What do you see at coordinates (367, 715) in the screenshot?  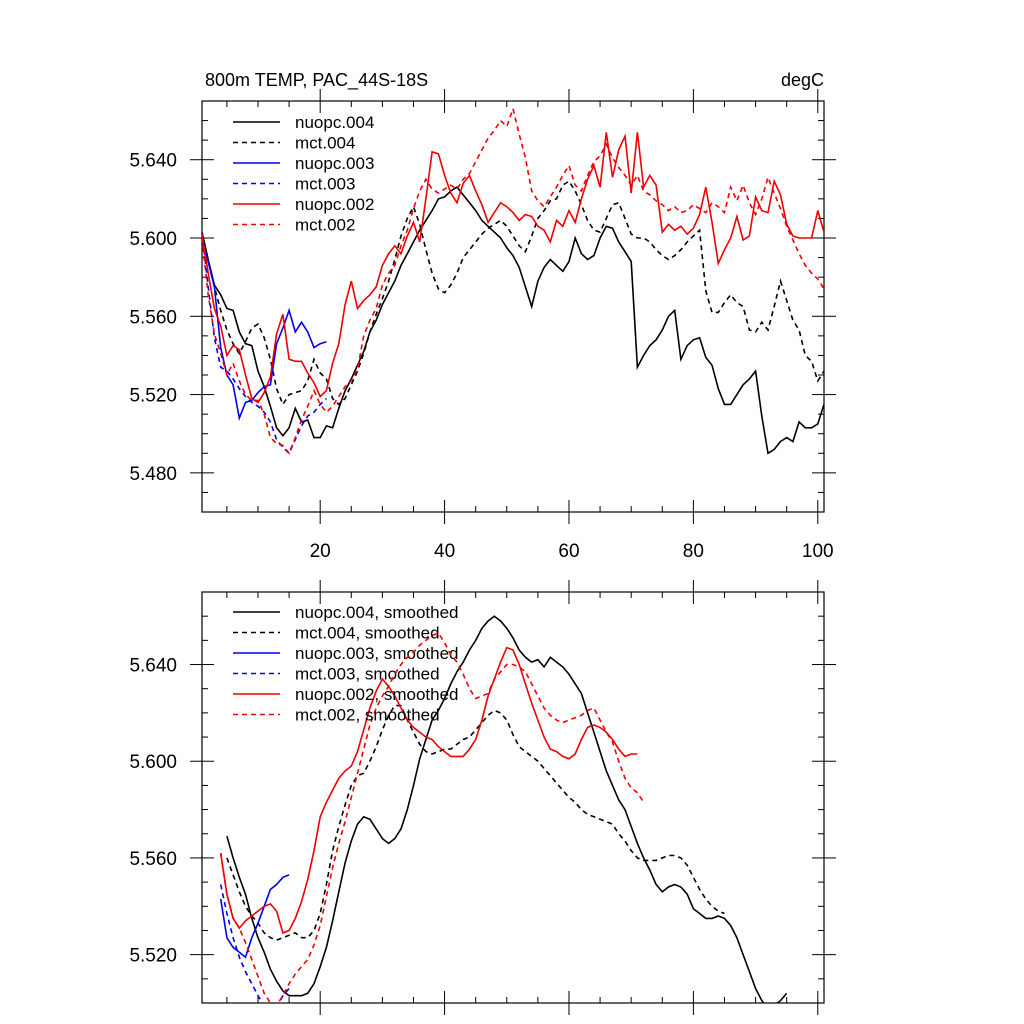 I see `legend-label: mct.002, smoothed` at bounding box center [367, 715].